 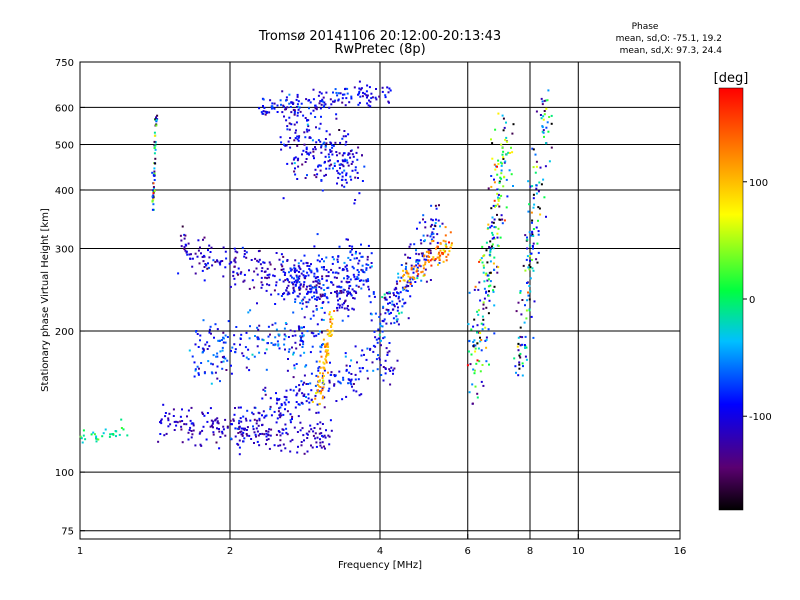 I want to click on colorbar-label: [deg], so click(x=731, y=78).